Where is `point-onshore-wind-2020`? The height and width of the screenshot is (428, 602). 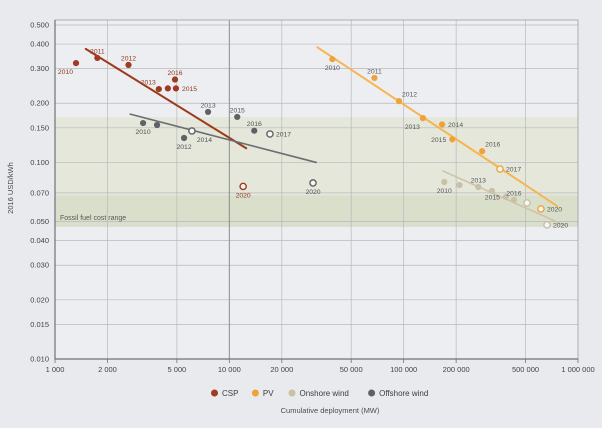 point-onshore-wind-2020 is located at coordinates (547, 225).